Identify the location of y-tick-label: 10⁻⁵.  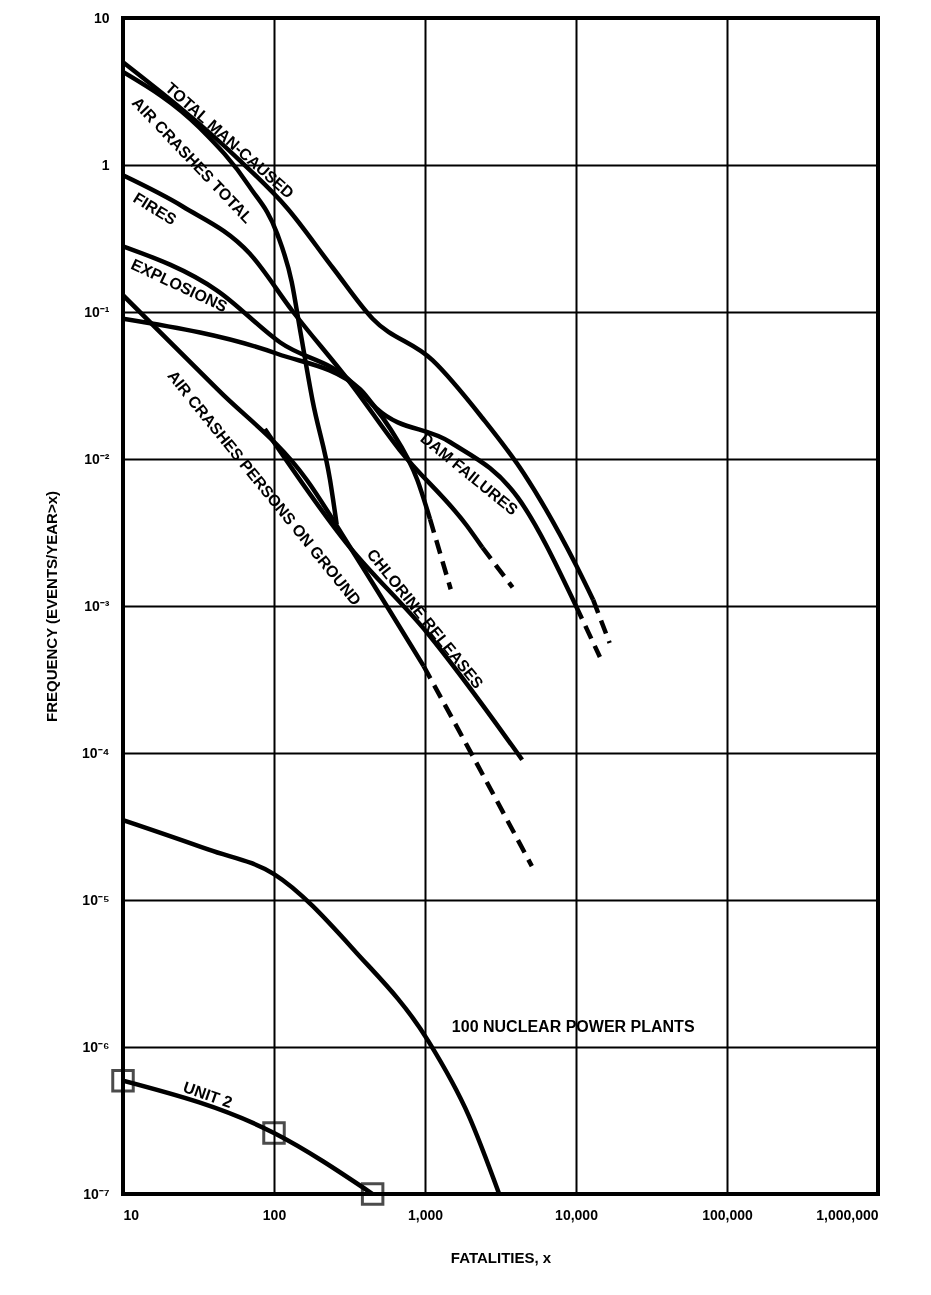
(96, 899).